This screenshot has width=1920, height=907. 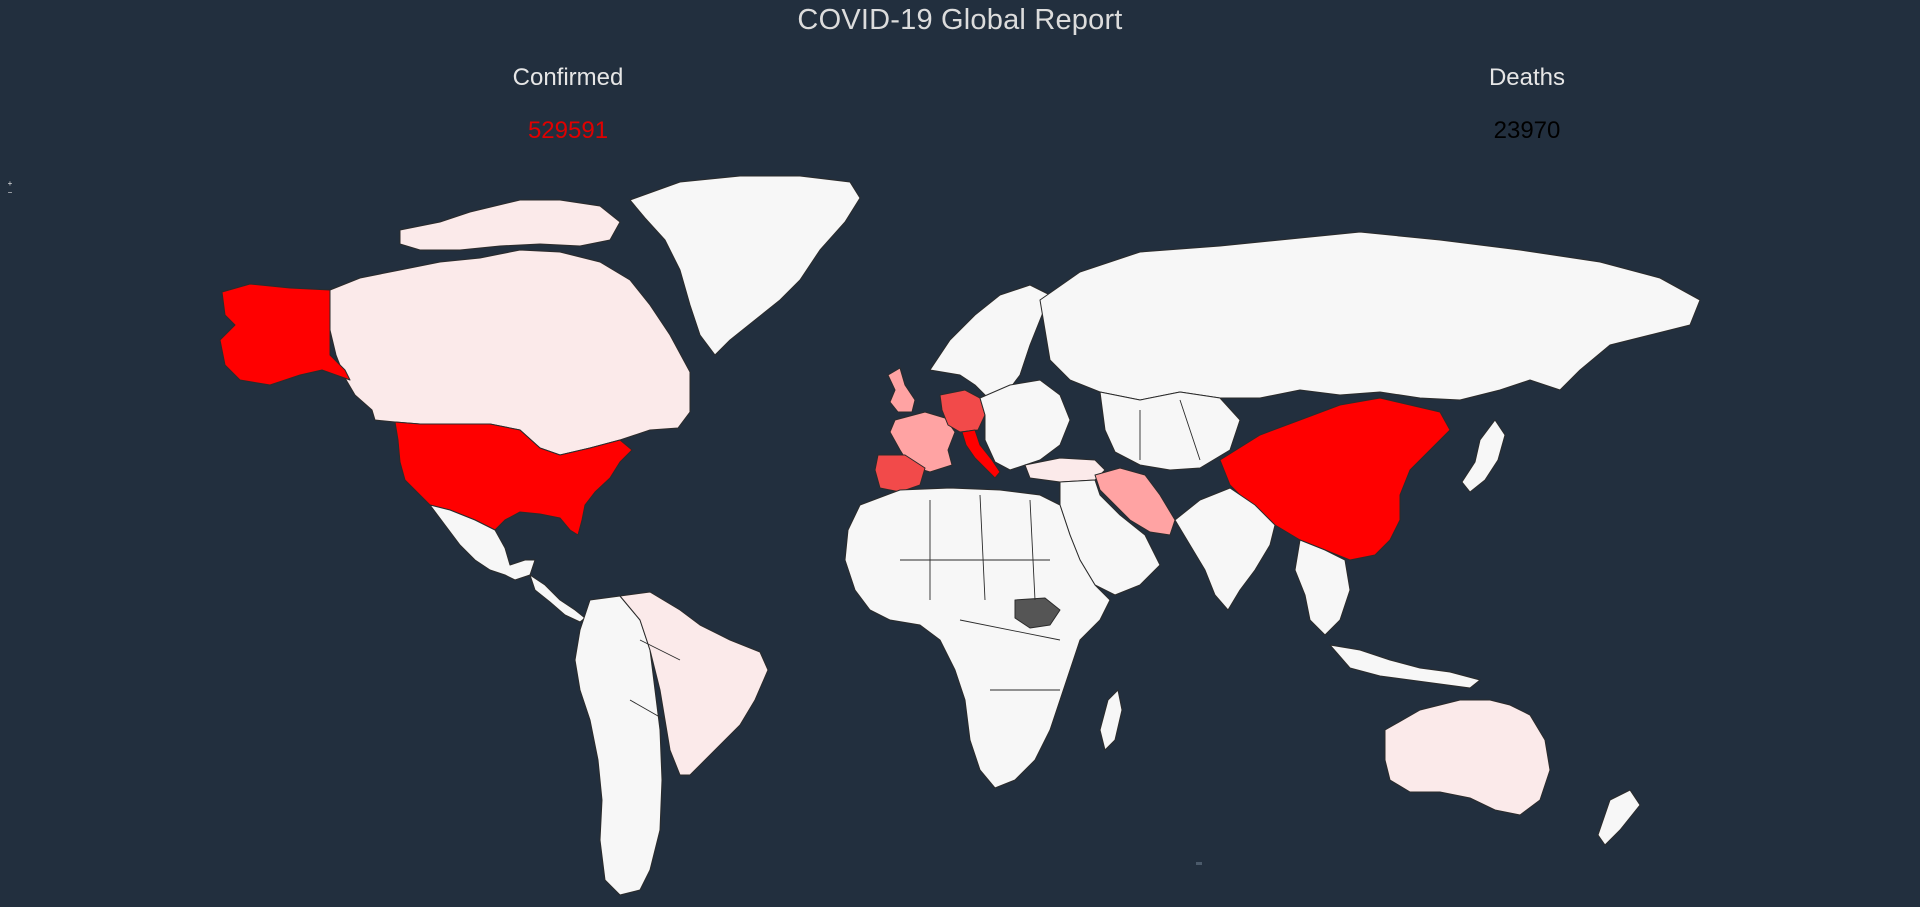 What do you see at coordinates (1619, 817) in the screenshot?
I see `region-new-zealand` at bounding box center [1619, 817].